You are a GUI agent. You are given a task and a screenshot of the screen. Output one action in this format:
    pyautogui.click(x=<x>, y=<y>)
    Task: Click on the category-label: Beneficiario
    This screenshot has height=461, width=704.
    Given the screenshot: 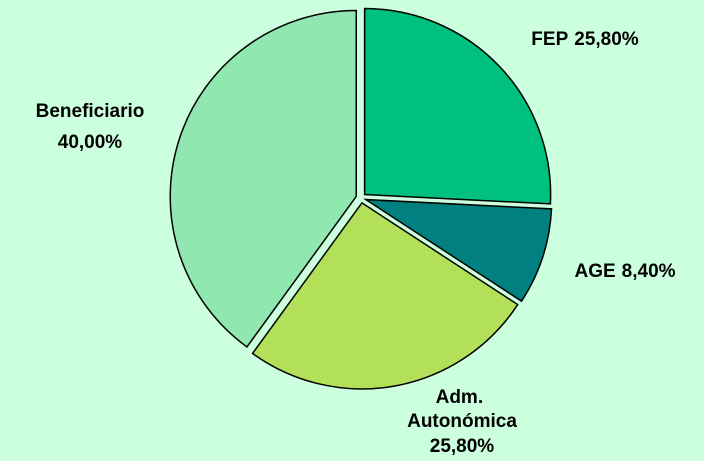 What is the action you would take?
    pyautogui.click(x=90, y=111)
    